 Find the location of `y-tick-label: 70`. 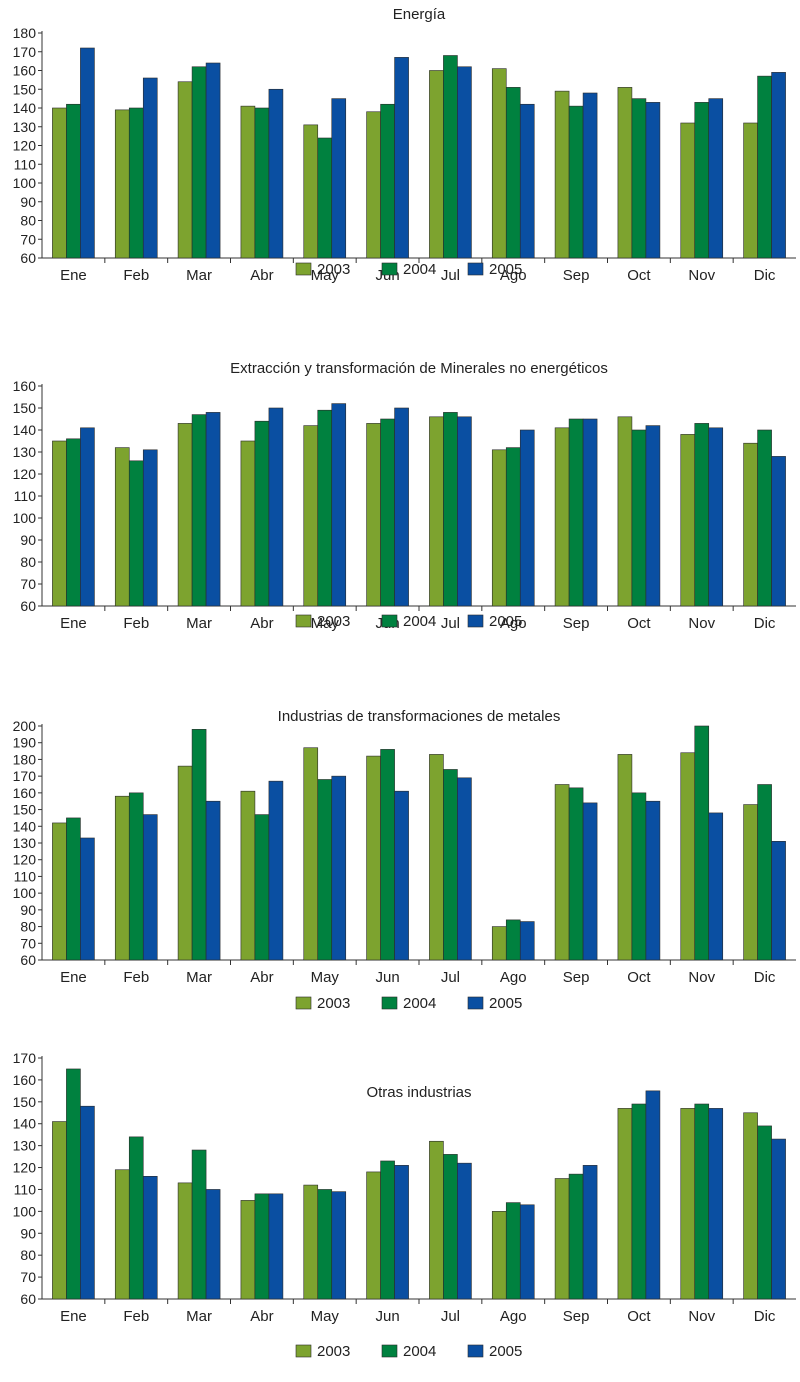

y-tick-label: 70 is located at coordinates (28, 239).